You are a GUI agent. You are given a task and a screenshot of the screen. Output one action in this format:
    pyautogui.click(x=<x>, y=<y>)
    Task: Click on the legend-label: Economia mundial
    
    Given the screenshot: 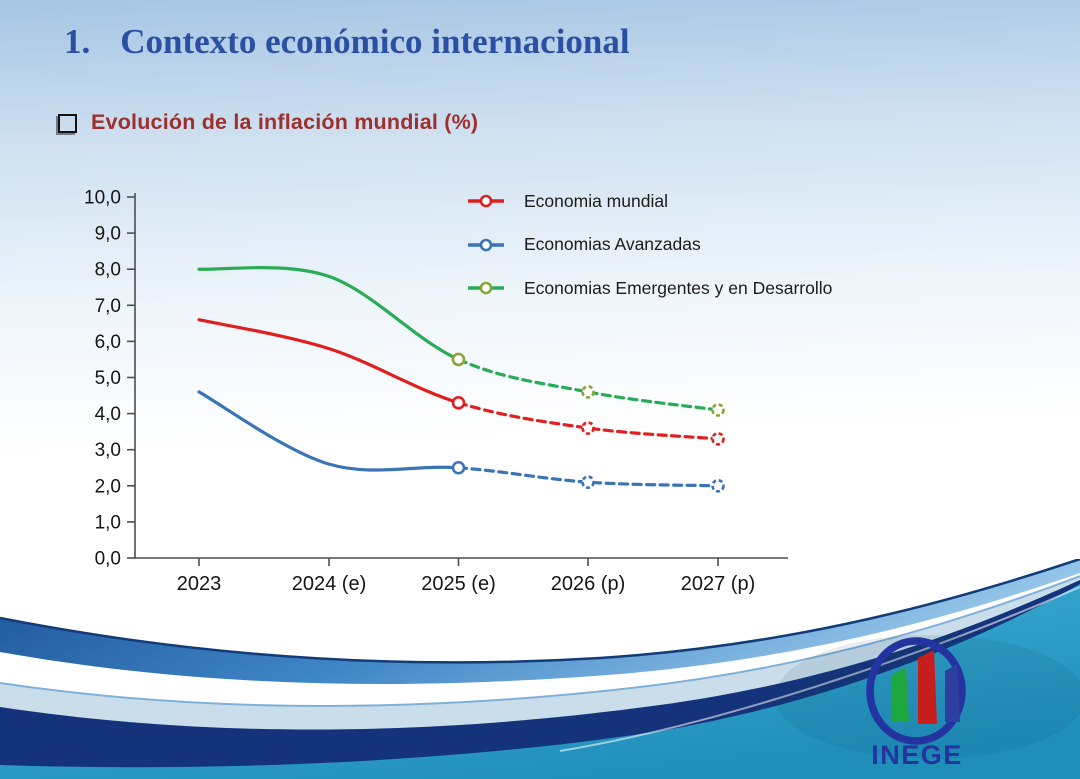 What is the action you would take?
    pyautogui.click(x=596, y=200)
    